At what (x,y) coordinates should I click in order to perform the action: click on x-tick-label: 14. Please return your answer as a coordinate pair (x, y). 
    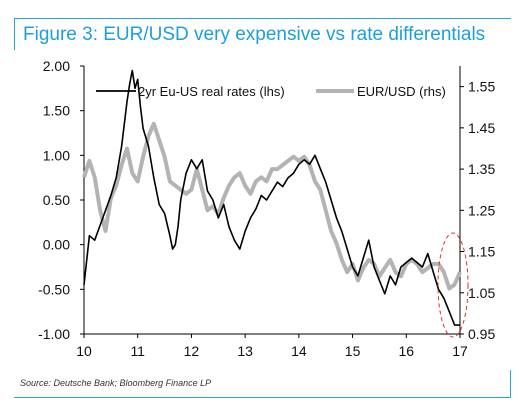
    Looking at the image, I should click on (299, 351).